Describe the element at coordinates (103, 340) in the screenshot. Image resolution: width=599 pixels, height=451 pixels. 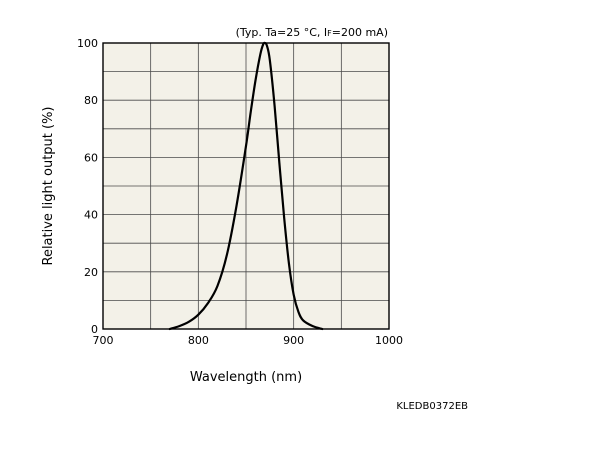
I see `x-tick-label: 700` at that location.